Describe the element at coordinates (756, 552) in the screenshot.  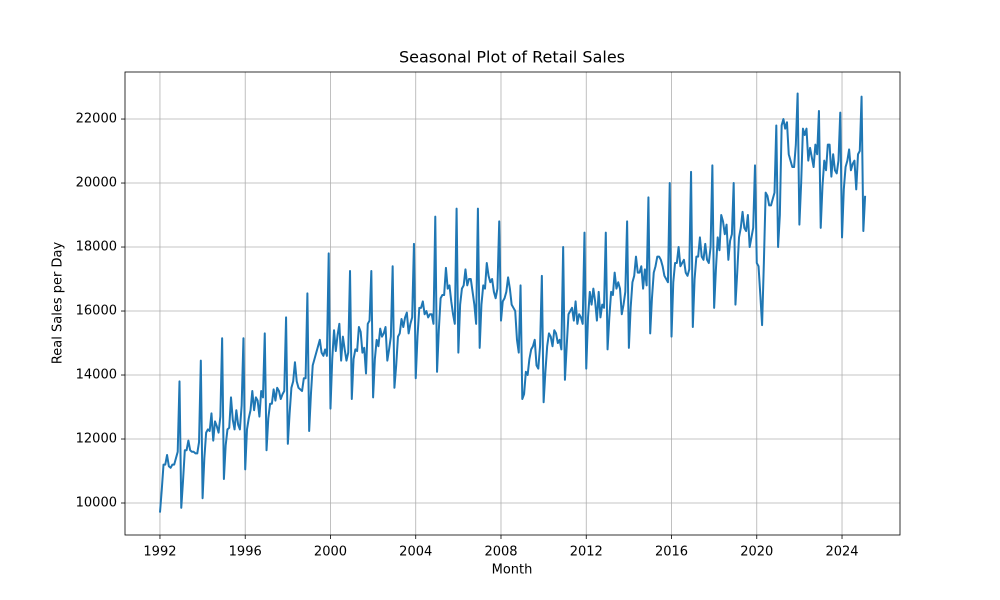
I see `x-tick-label: 2020` at that location.